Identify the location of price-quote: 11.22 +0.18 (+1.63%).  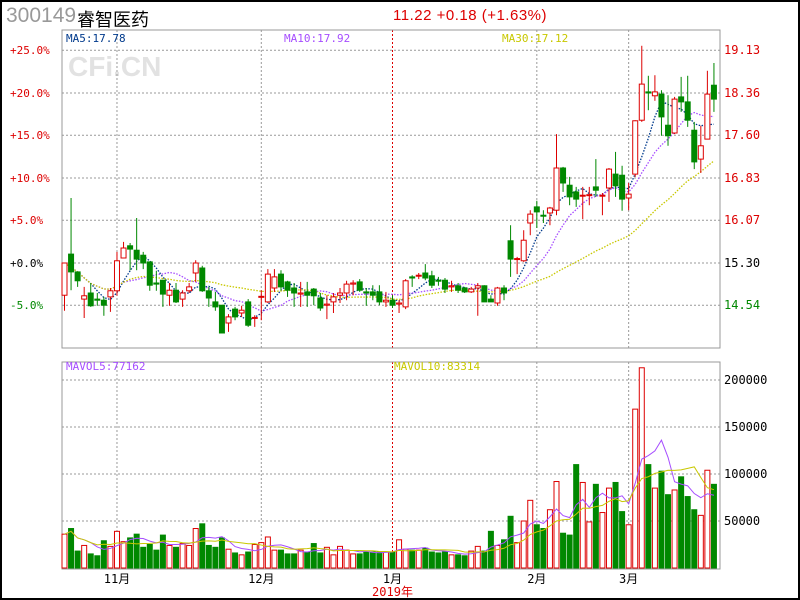
(470, 15).